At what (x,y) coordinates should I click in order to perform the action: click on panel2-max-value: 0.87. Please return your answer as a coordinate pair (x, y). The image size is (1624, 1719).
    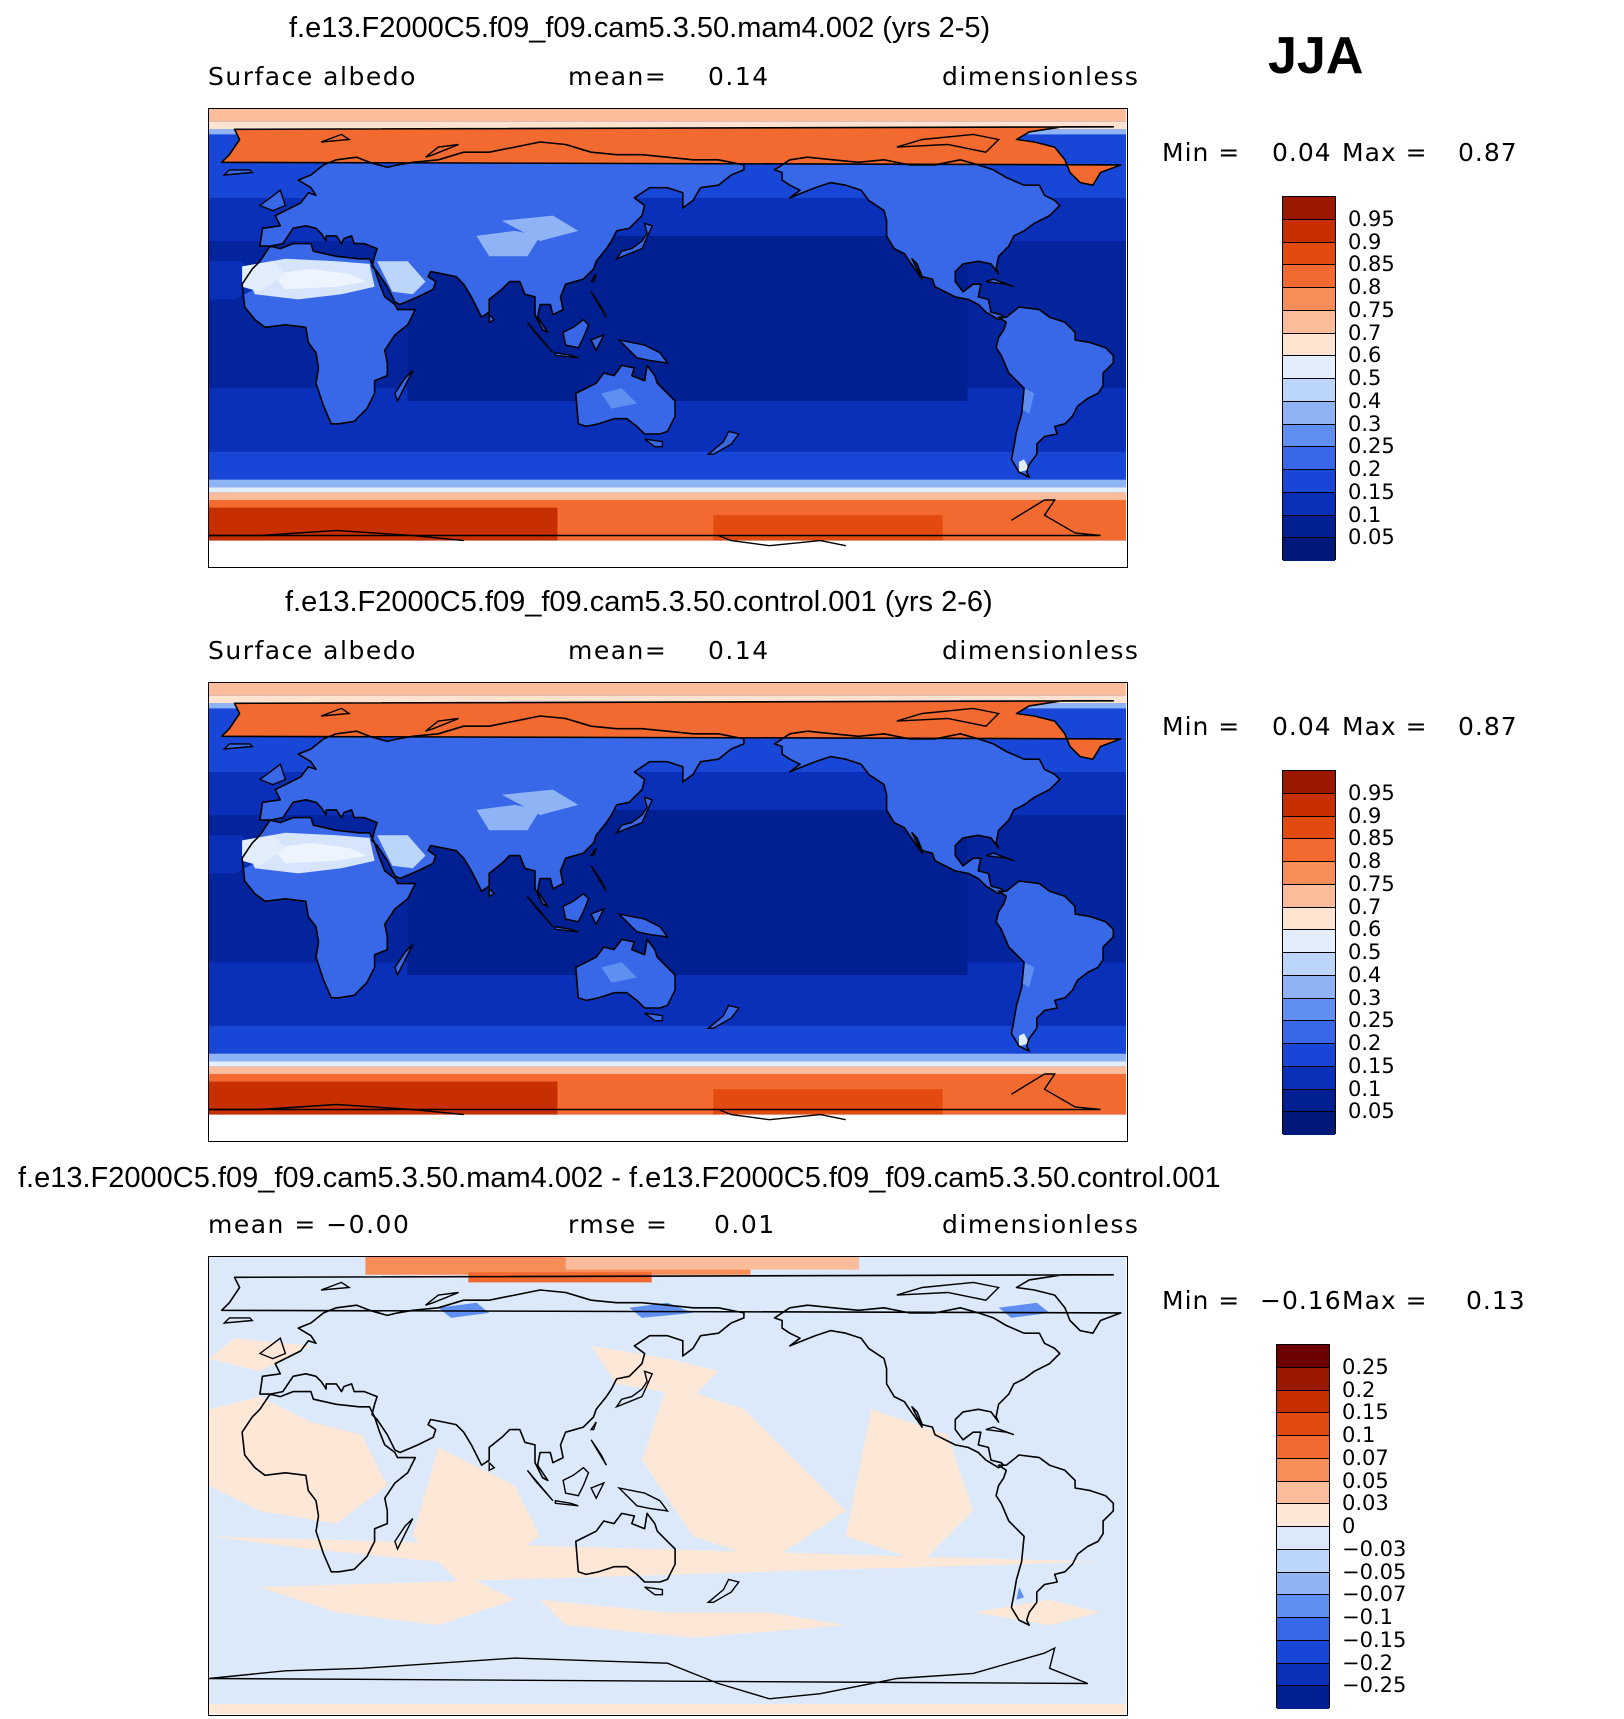
    Looking at the image, I should click on (1488, 726).